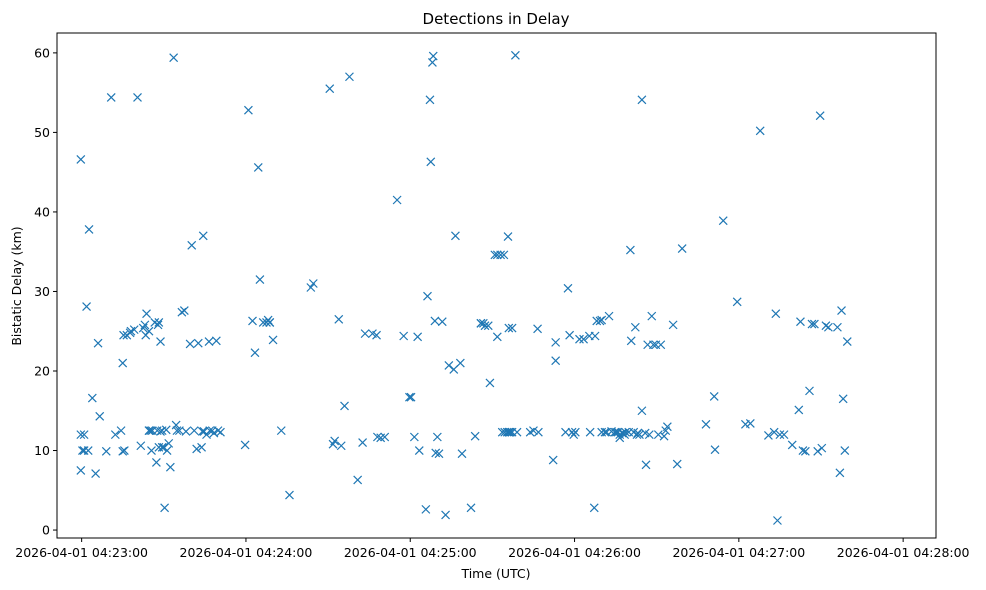 This screenshot has width=986, height=590. I want to click on y-axis-ticks: 0 10 20 30 40 50 60, so click(45, 291).